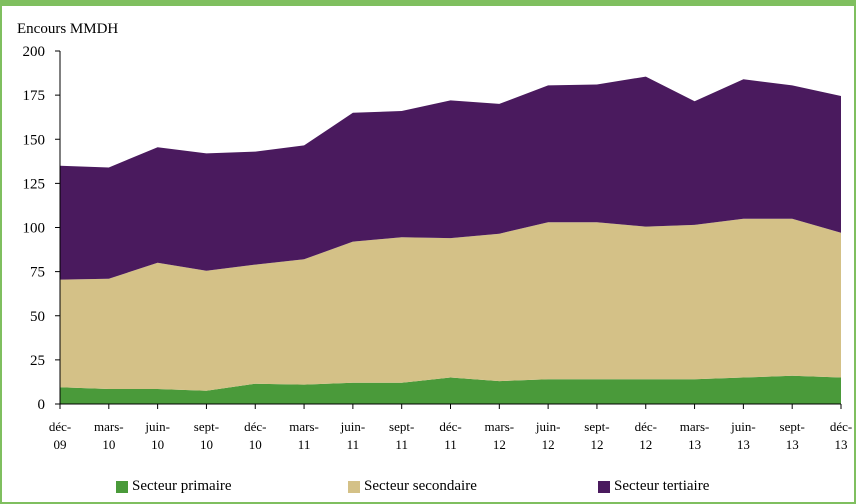  I want to click on x-tick-label-7: sept-11, so click(401, 435).